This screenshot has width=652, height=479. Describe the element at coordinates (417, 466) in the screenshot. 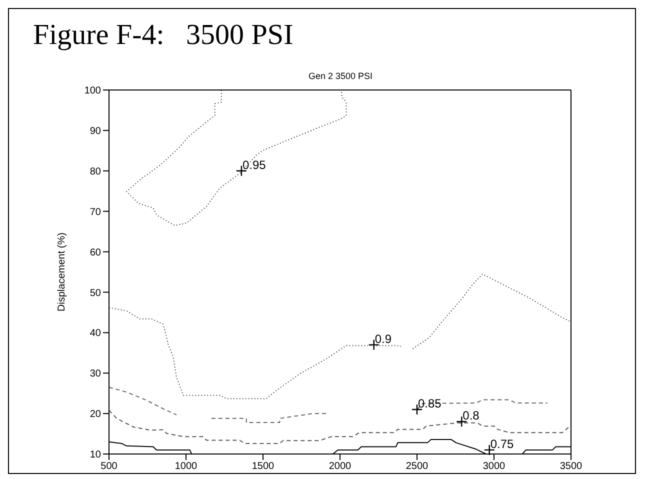

I see `x-tick-label: 2500` at that location.